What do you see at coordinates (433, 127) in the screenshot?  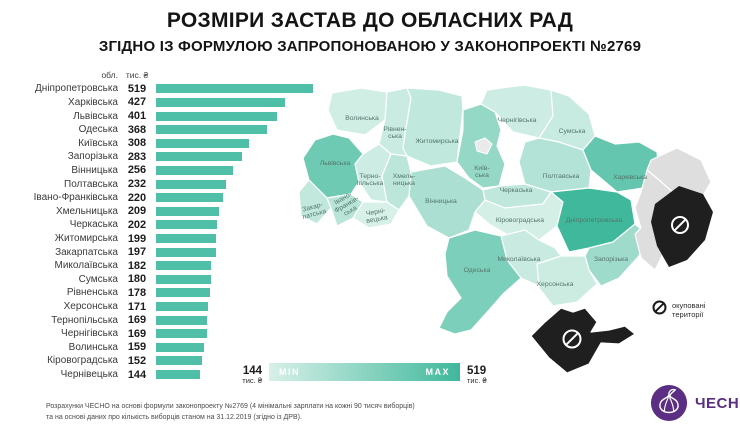 I see `region-zhytomyrska` at bounding box center [433, 127].